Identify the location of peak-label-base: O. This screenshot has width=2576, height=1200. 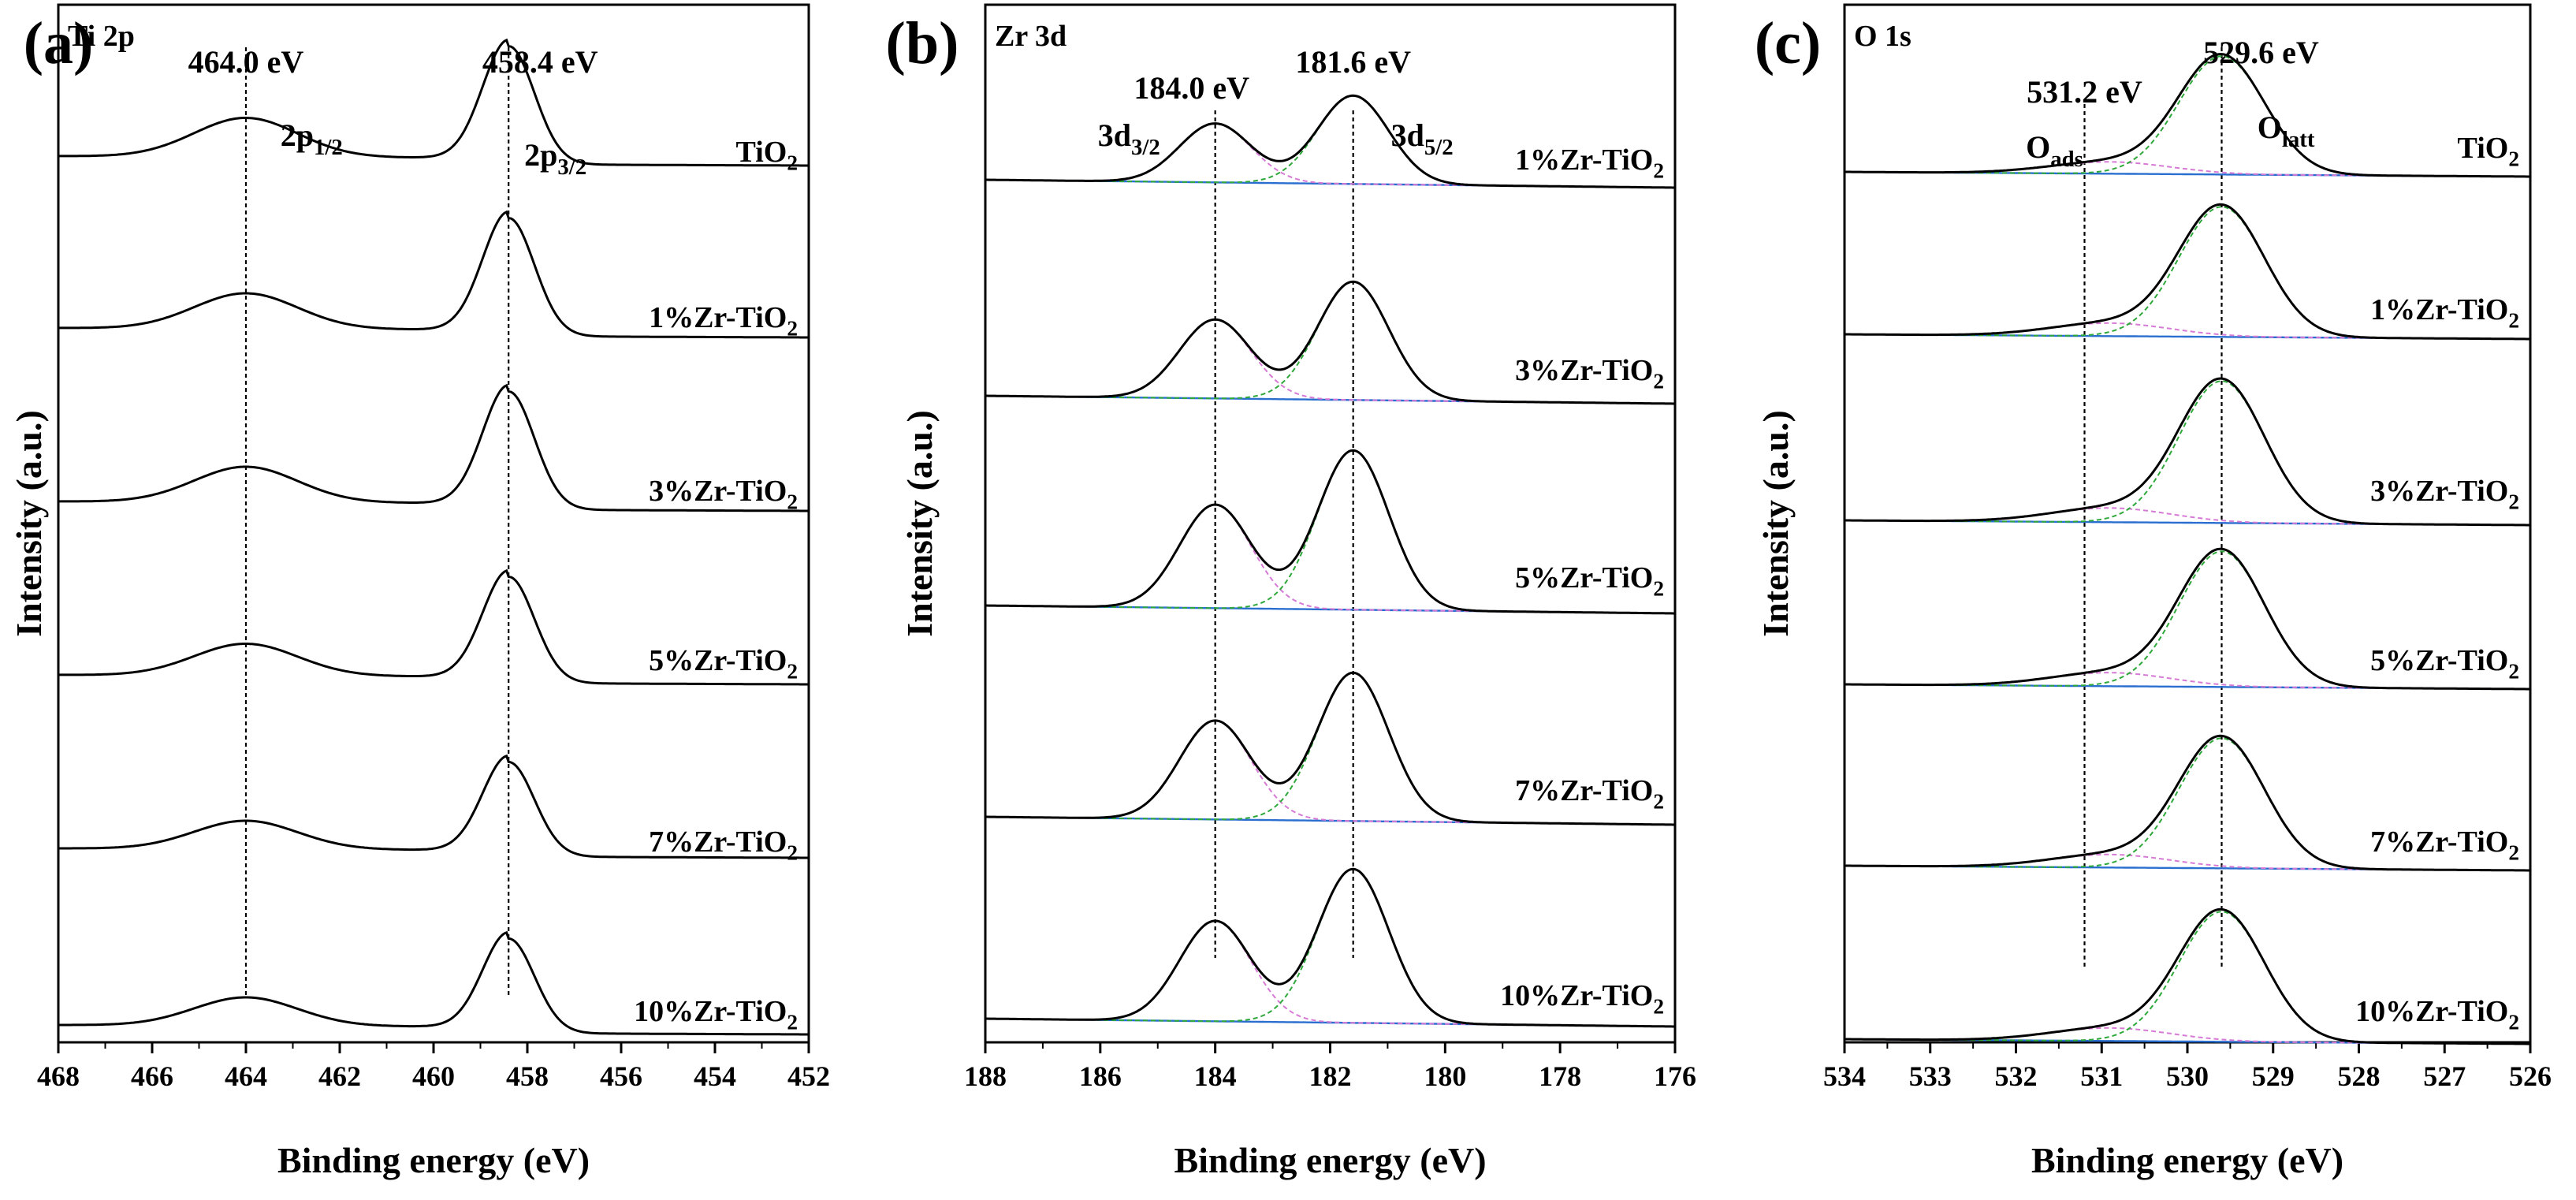
(2038, 147).